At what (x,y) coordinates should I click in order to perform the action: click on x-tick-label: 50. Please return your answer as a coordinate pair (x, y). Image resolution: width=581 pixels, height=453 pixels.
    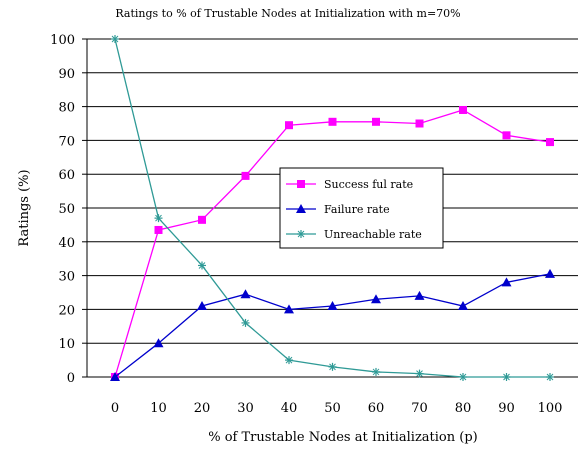
    Looking at the image, I should click on (332, 408).